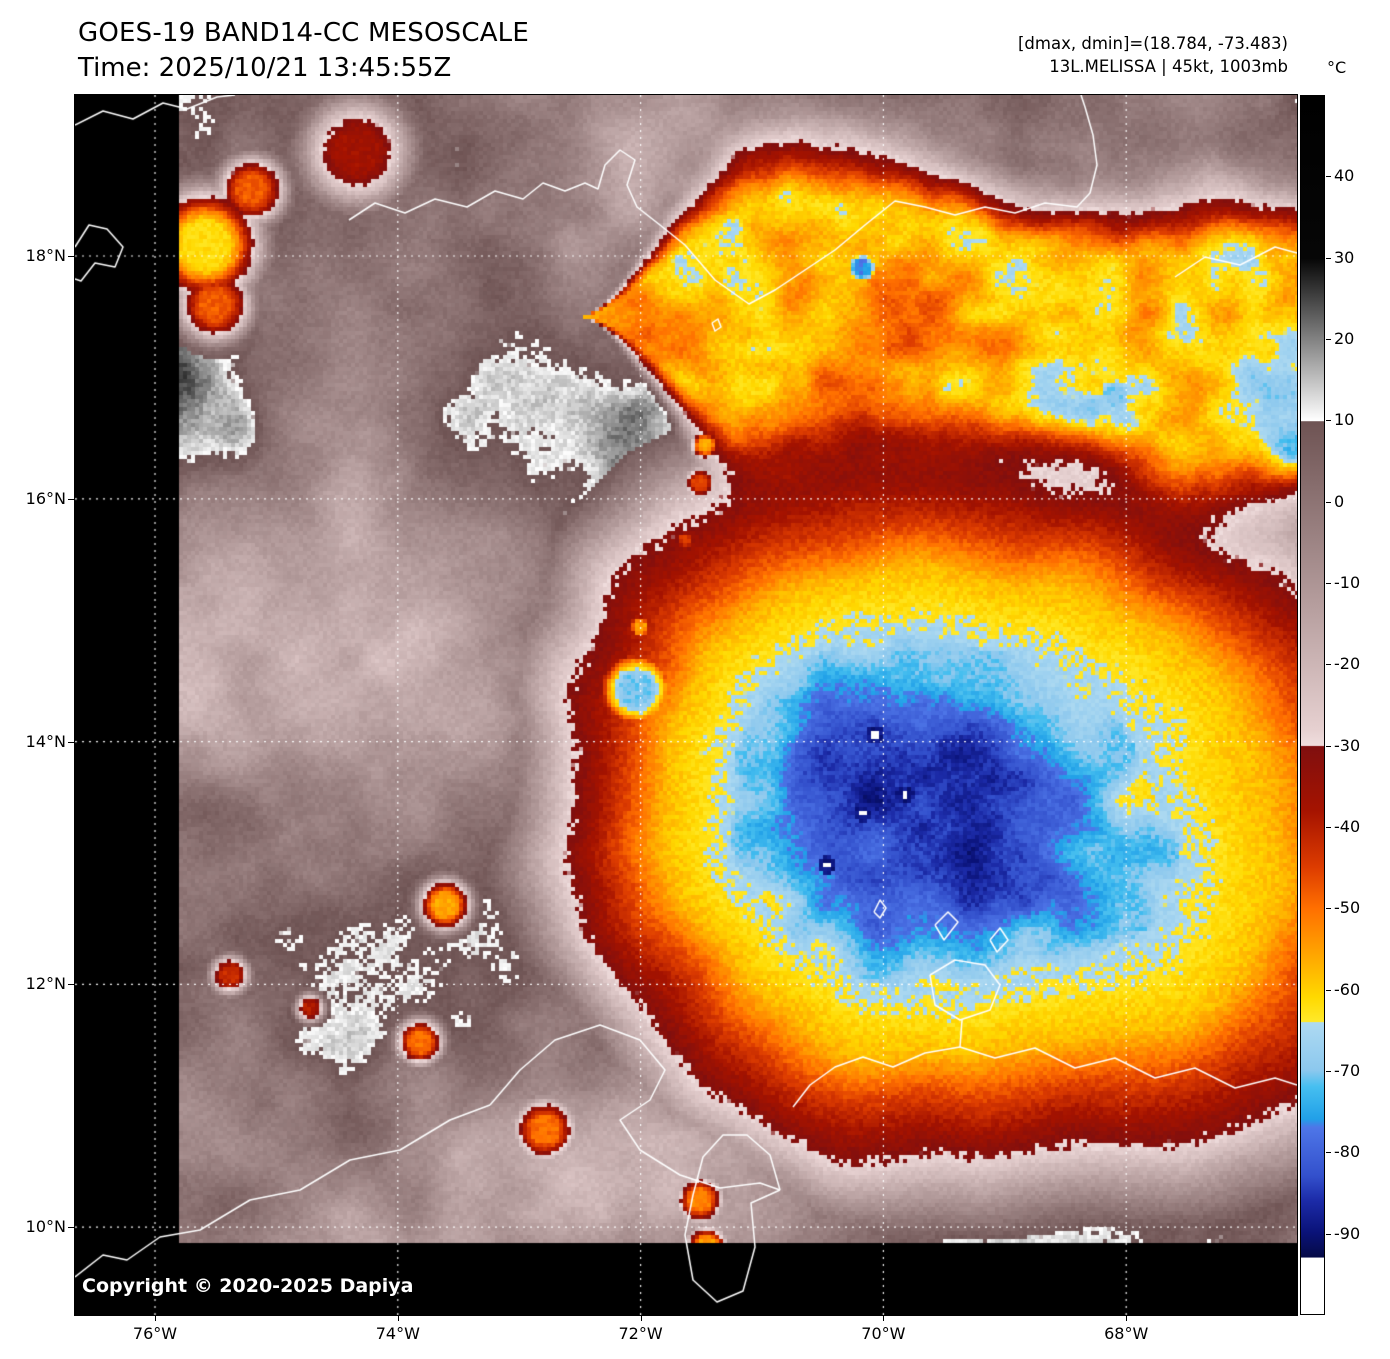  Describe the element at coordinates (45, 255) in the screenshot. I see `lat-tick-label-18: 18°N` at that location.